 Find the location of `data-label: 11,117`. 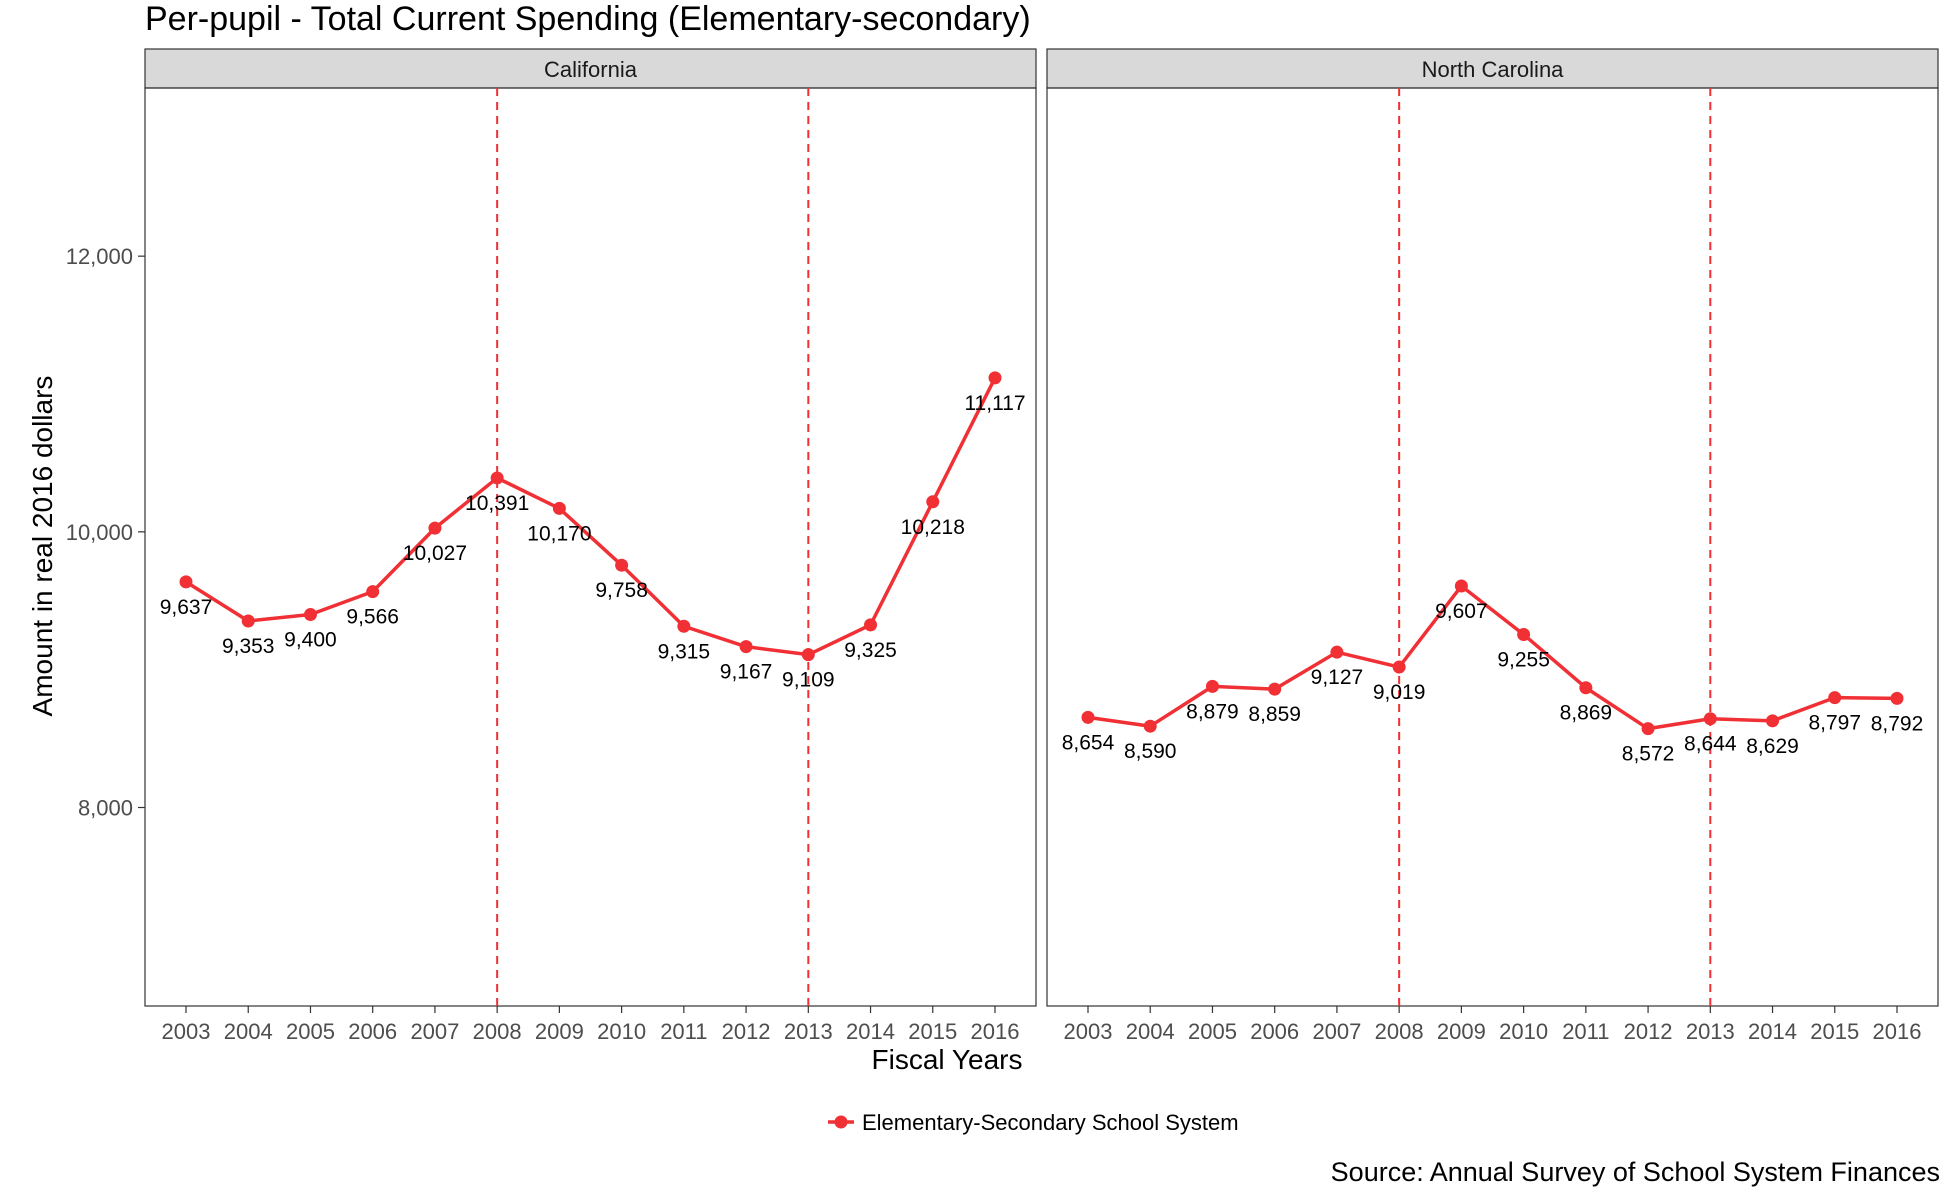

data-label: 11,117 is located at coordinates (994, 403).